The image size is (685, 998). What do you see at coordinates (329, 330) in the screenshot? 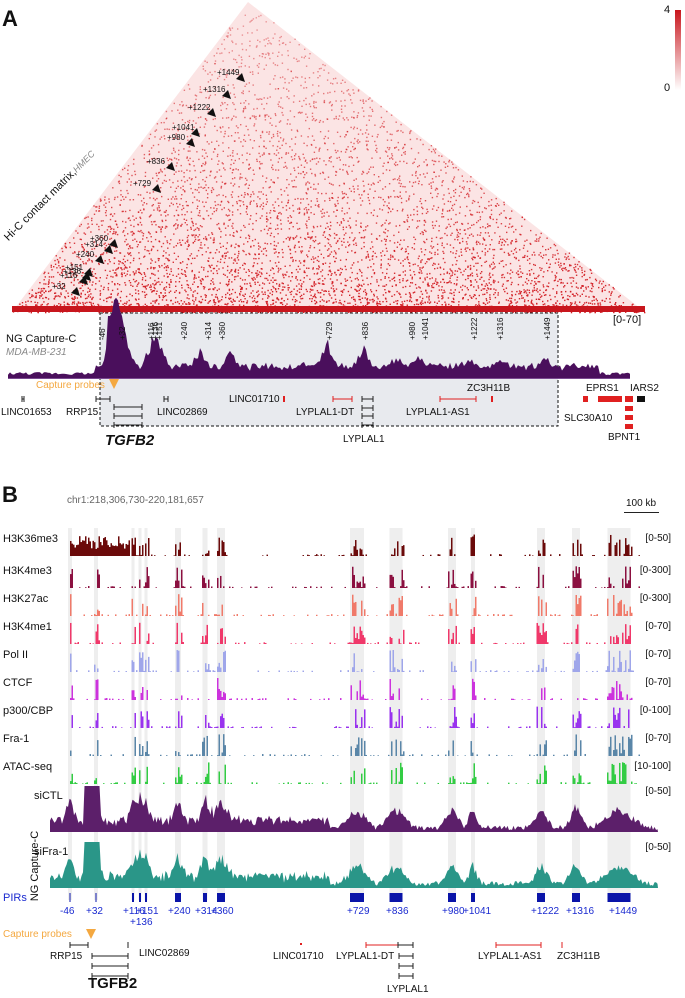
I see `pir-label-a: +729` at bounding box center [329, 330].